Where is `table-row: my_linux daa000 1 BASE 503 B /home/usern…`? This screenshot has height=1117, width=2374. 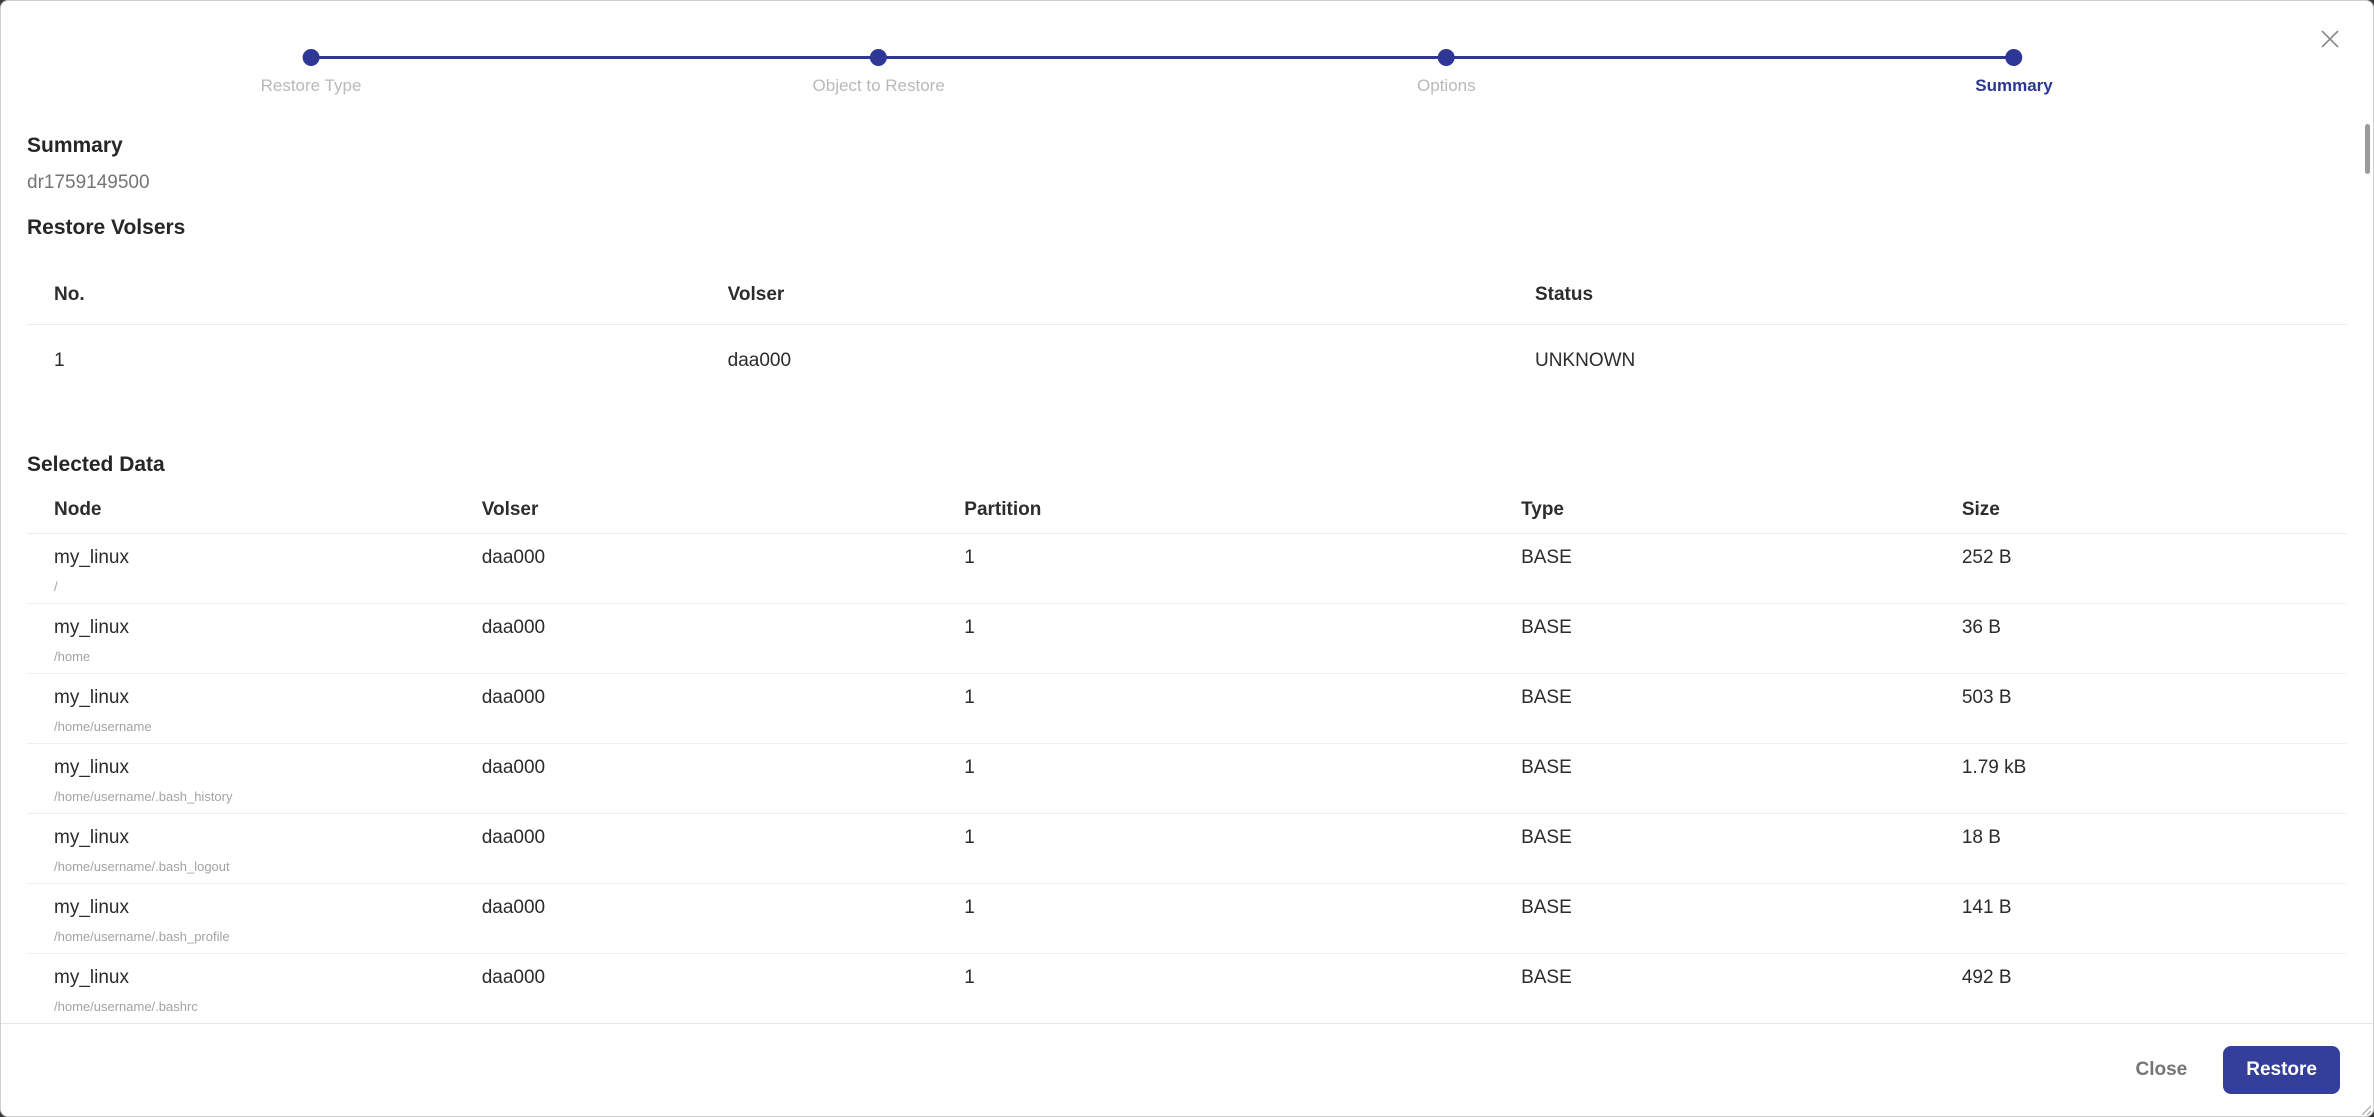 table-row: my_linux daa000 1 BASE 503 B /home/usern… is located at coordinates (1187, 709).